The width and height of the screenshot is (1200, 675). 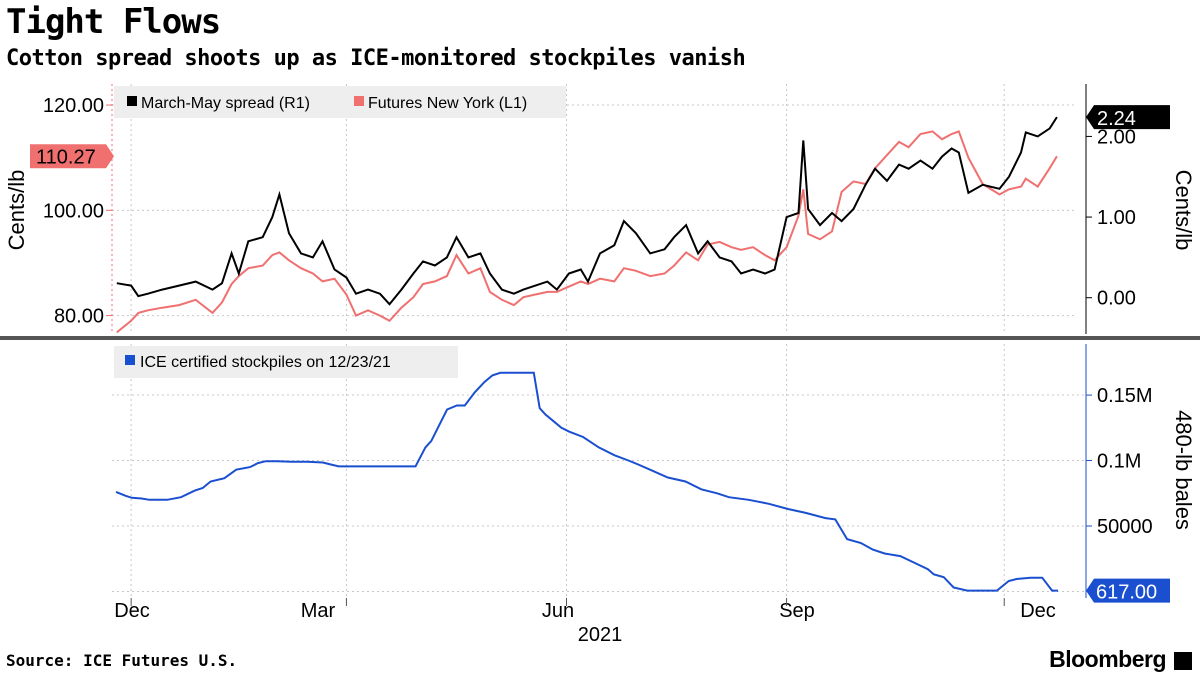 What do you see at coordinates (66, 157) in the screenshot?
I see `futures-last-value: 110.27` at bounding box center [66, 157].